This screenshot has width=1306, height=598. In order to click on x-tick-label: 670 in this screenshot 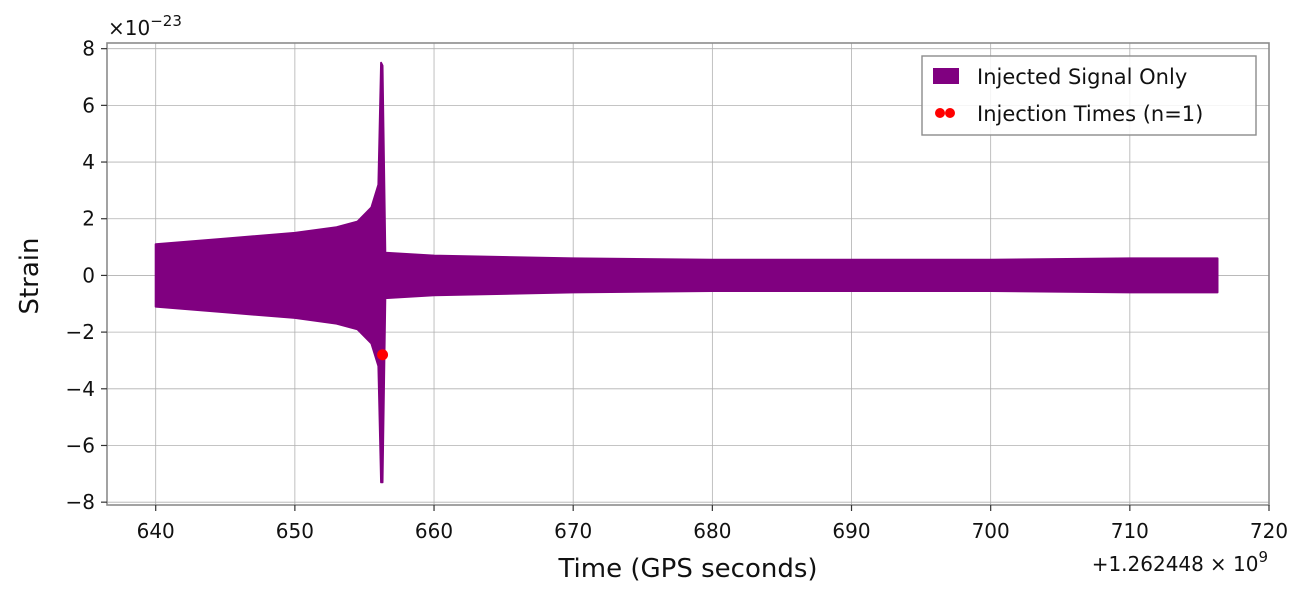, I will do `click(573, 531)`.